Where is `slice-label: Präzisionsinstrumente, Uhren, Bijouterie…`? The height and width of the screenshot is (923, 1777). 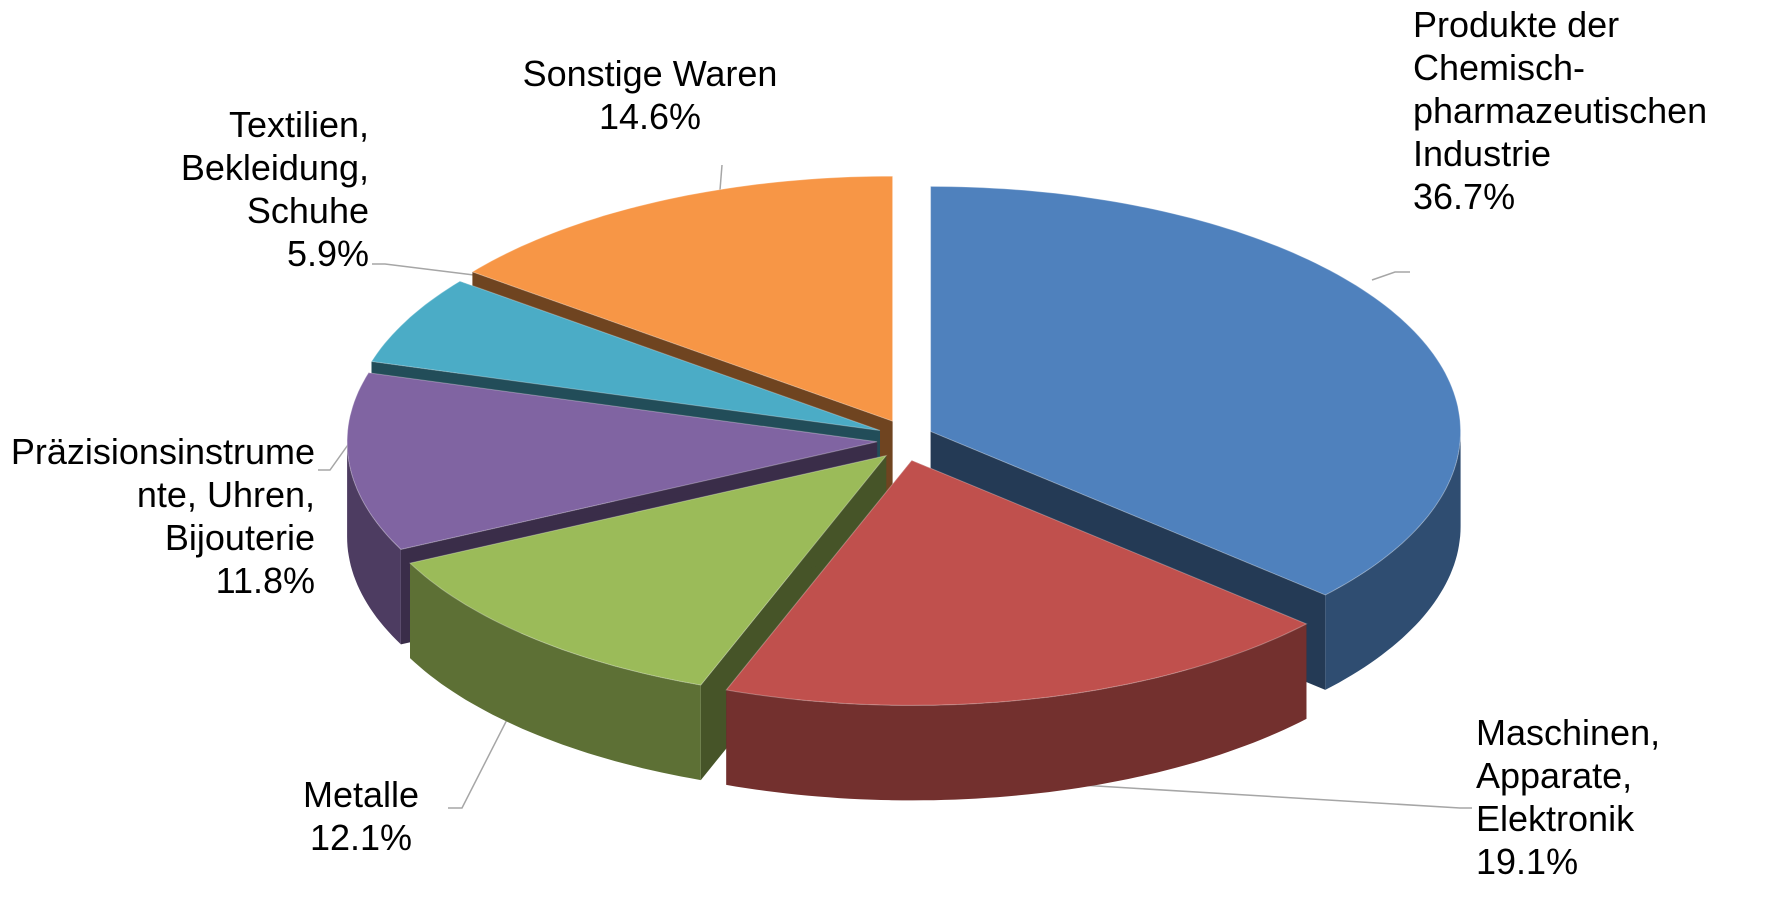
slice-label: Präzisionsinstrumente, Uhren, Bijouterie… is located at coordinates (160, 516).